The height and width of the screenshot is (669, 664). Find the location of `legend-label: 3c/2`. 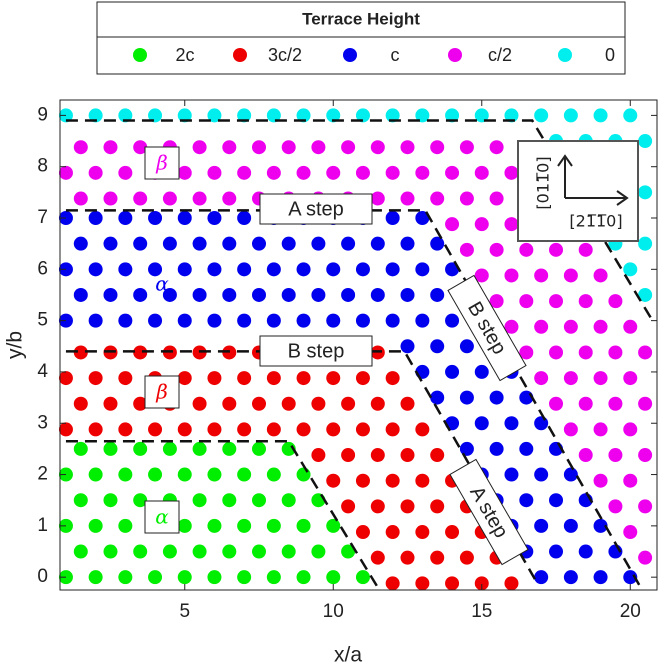

legend-label: 3c/2 is located at coordinates (285, 55).